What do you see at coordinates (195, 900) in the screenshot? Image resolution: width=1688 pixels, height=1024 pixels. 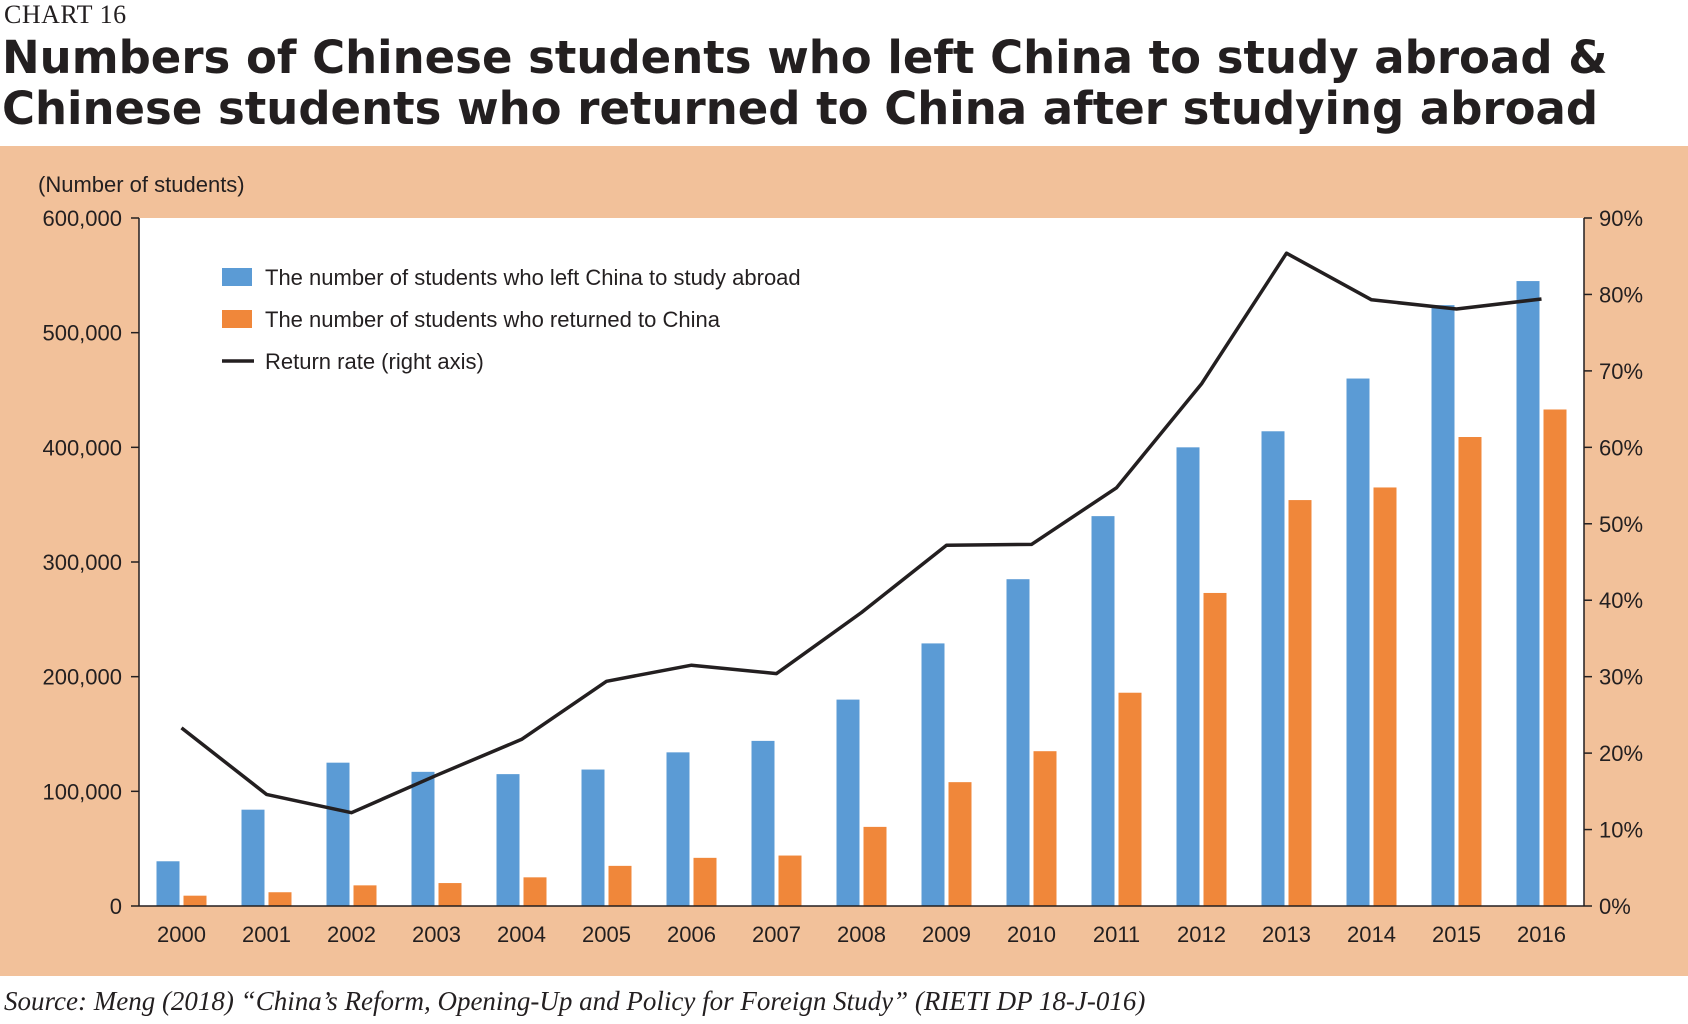 I see `bar-returned-2000` at bounding box center [195, 900].